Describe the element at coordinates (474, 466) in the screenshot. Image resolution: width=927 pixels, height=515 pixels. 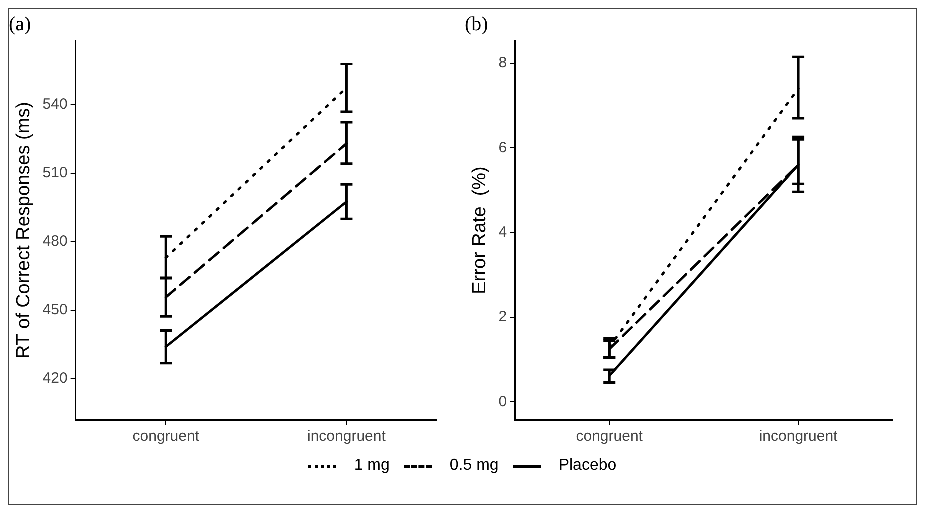
I see `legend-label: 0.5 mg` at that location.